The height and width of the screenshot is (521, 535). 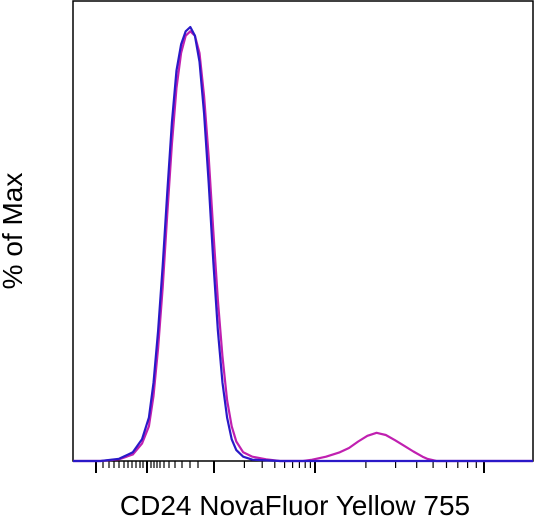 I want to click on y-axis-label: % of Max, so click(x=14, y=231).